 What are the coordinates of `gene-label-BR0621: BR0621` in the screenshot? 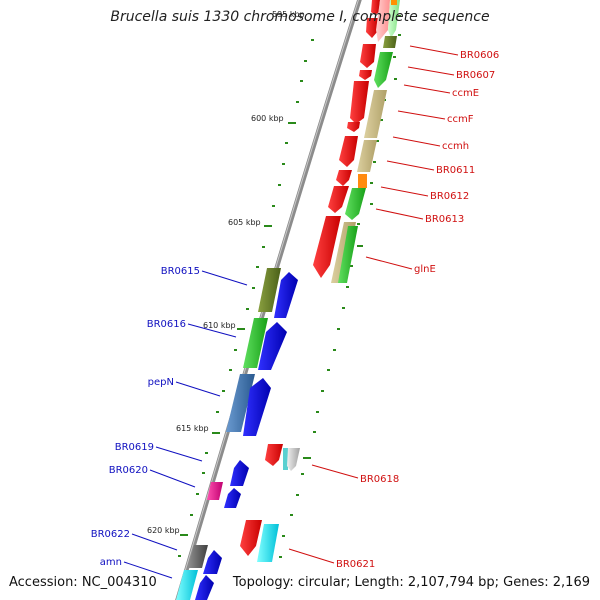 It's located at (355, 564).